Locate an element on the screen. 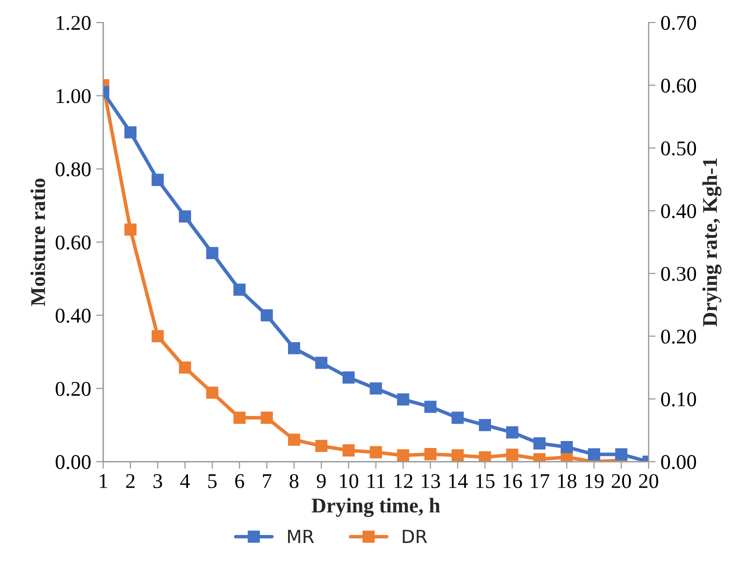  y2-tick-label: 0.00 is located at coordinates (678, 462).